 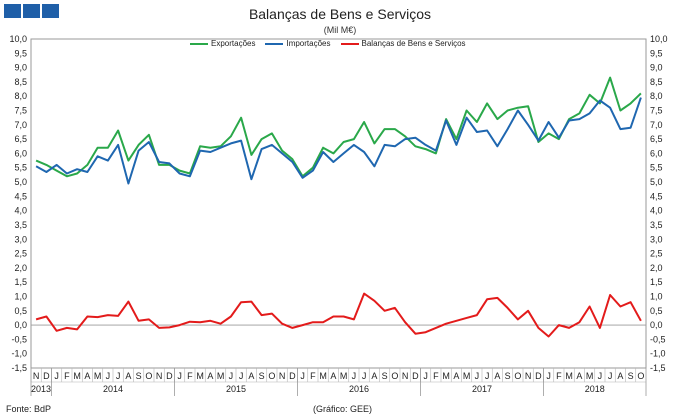 I want to click on legend-label-exports: Exportações, so click(x=233, y=43).